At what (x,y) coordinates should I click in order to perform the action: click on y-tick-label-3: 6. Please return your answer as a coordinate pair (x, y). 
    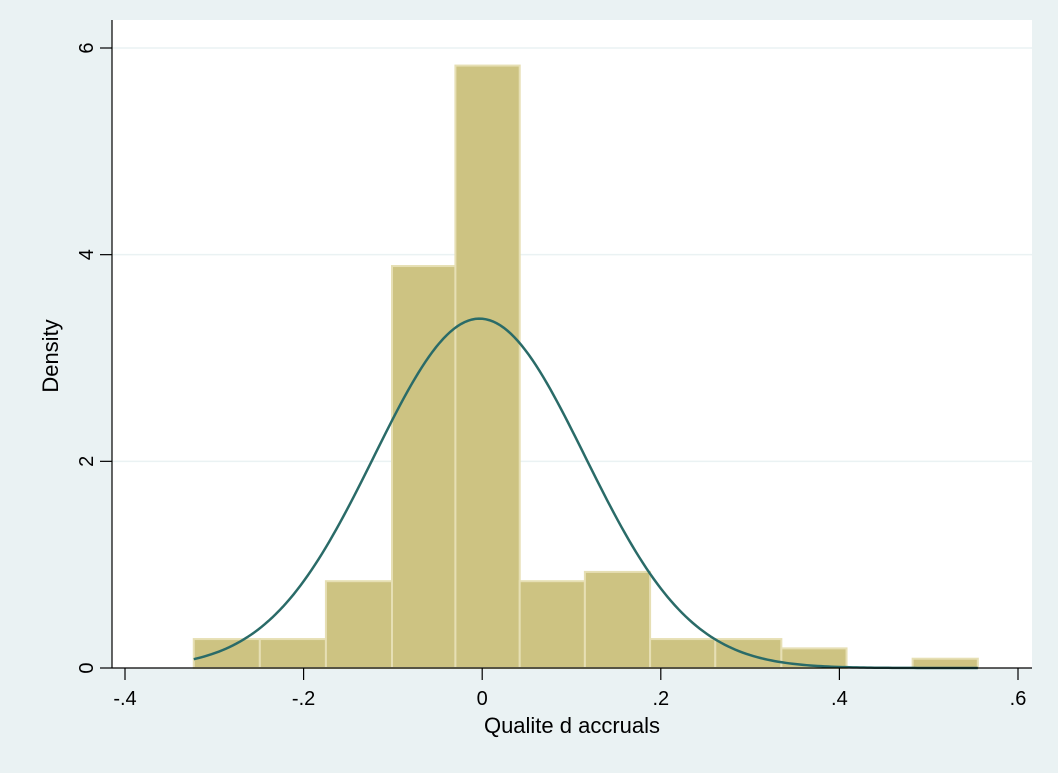
    Looking at the image, I should click on (87, 47).